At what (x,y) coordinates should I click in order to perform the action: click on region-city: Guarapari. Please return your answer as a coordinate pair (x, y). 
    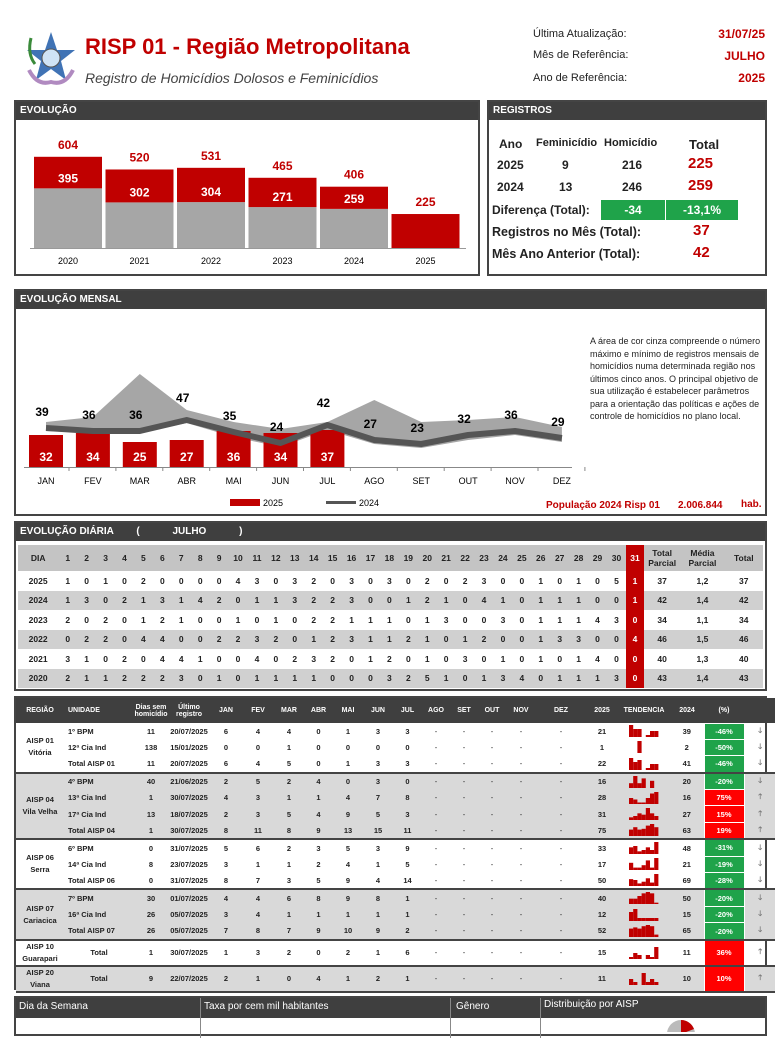
    Looking at the image, I should click on (40, 958).